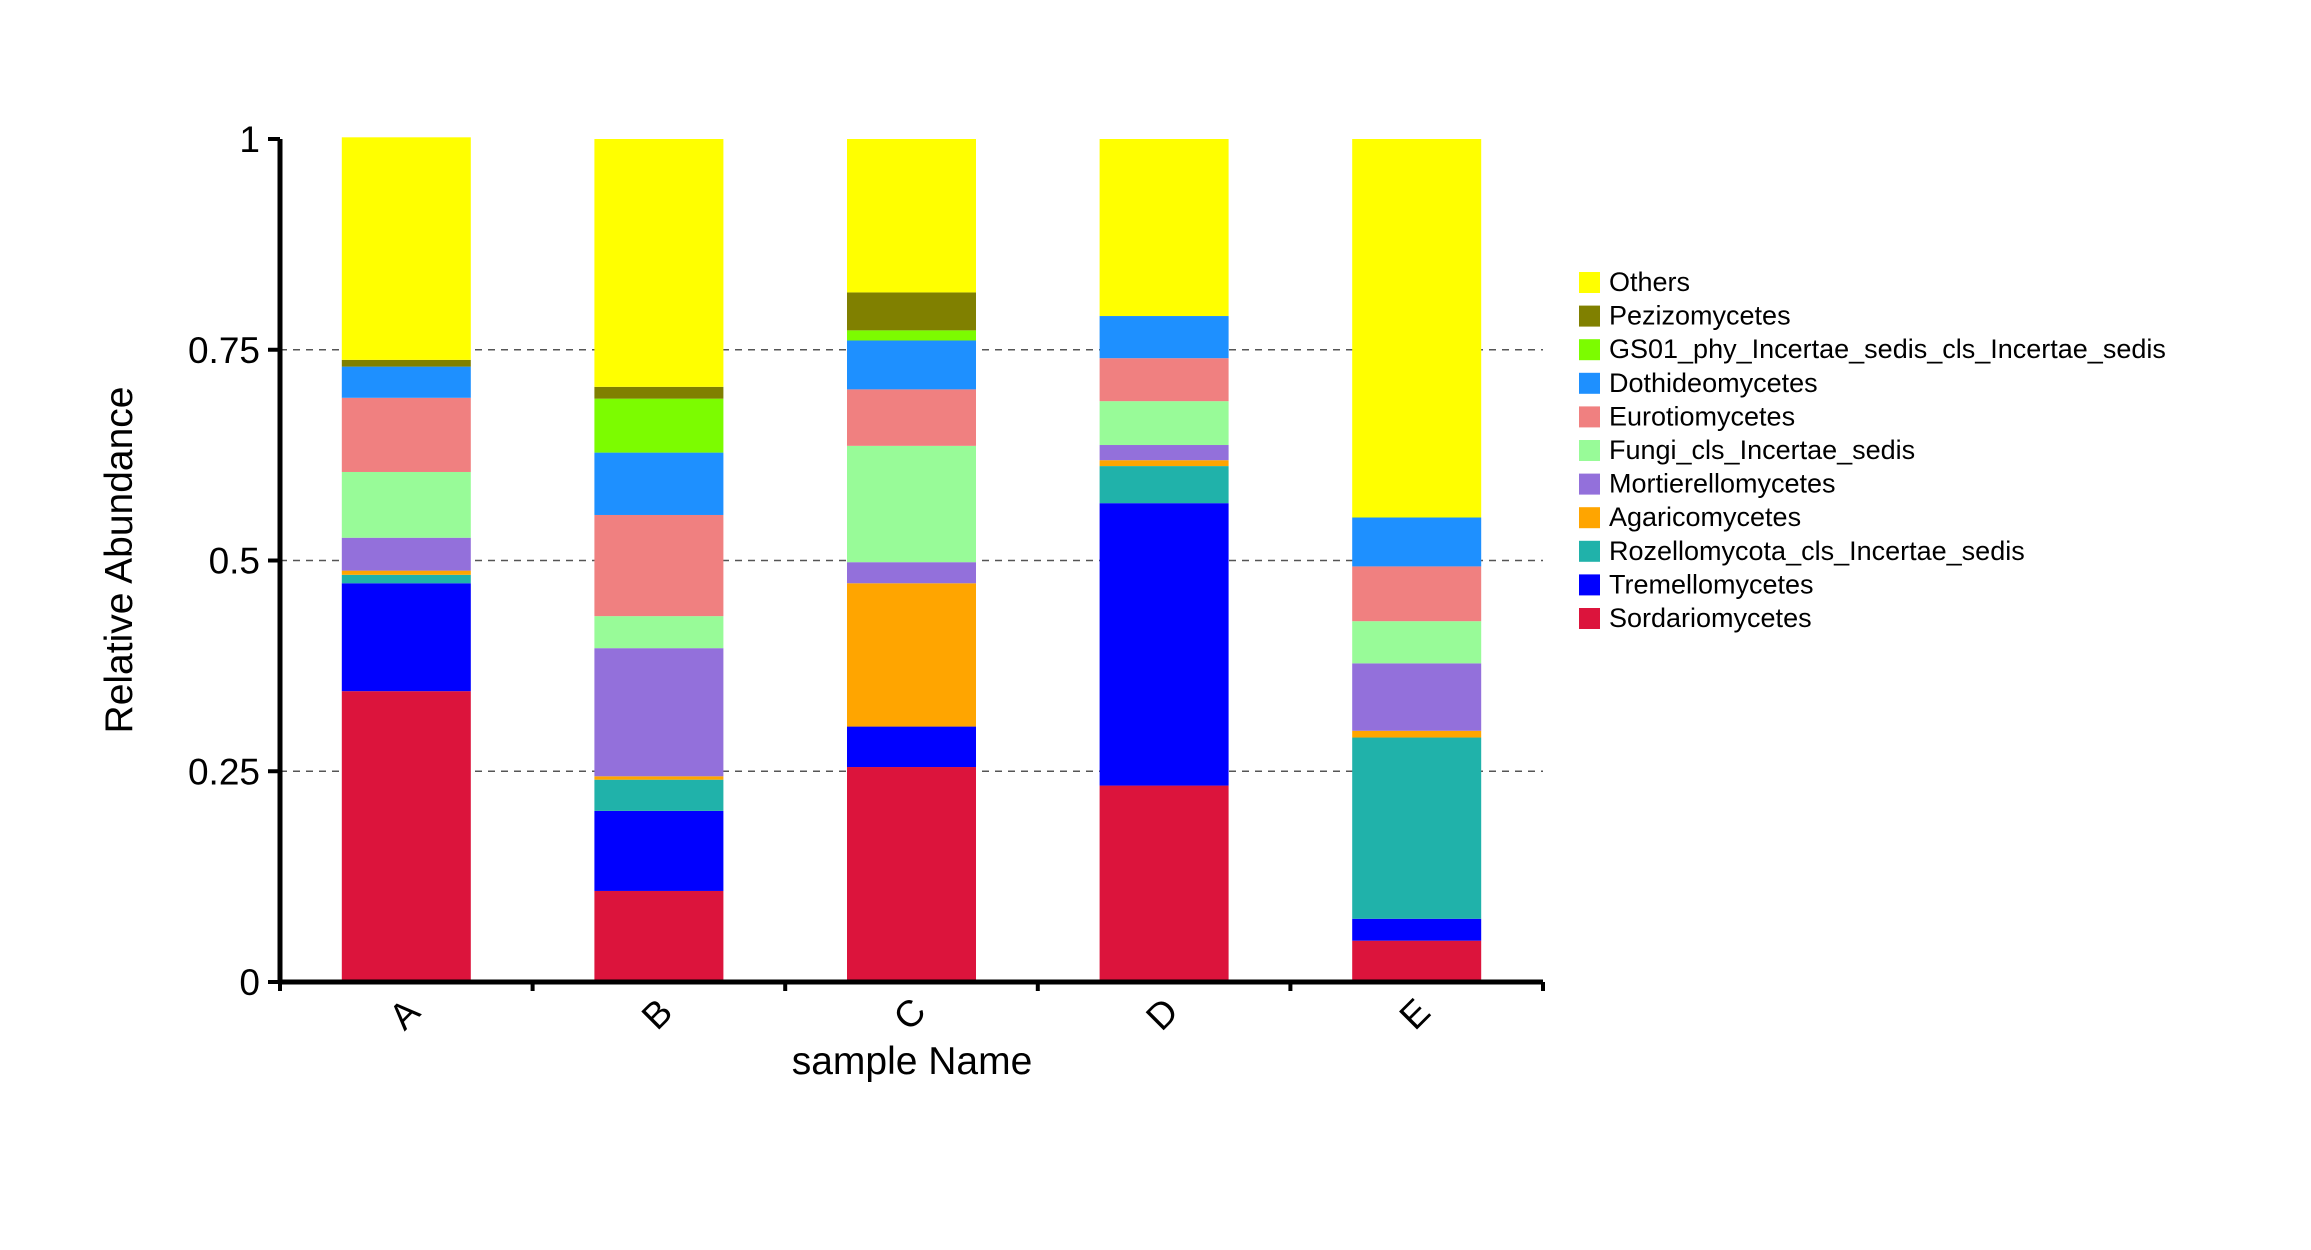 This screenshot has height=1250, width=2311. What do you see at coordinates (1711, 584) in the screenshot?
I see `legend-label: Tremellomycetes` at bounding box center [1711, 584].